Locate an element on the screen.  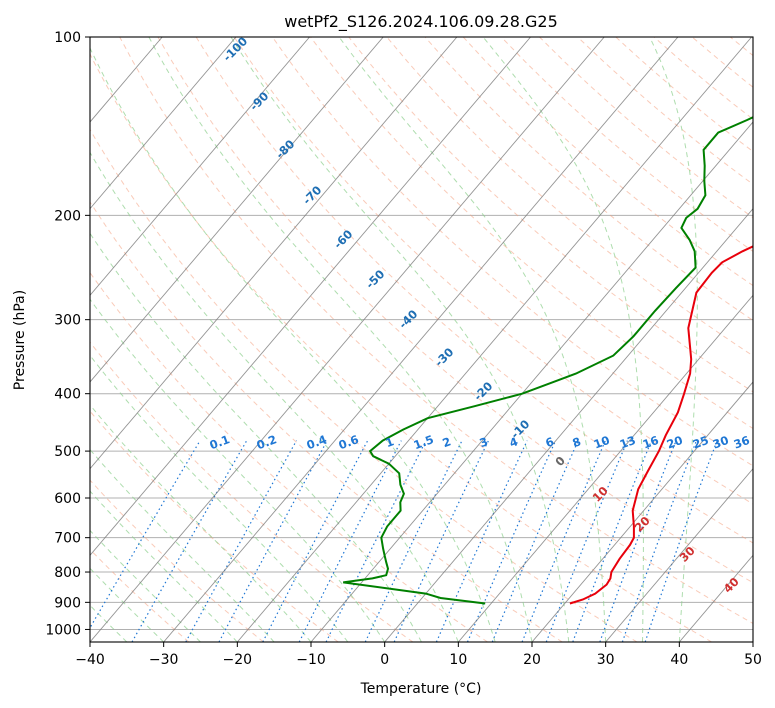
adiabat-label: 0 is located at coordinates (560, 461).